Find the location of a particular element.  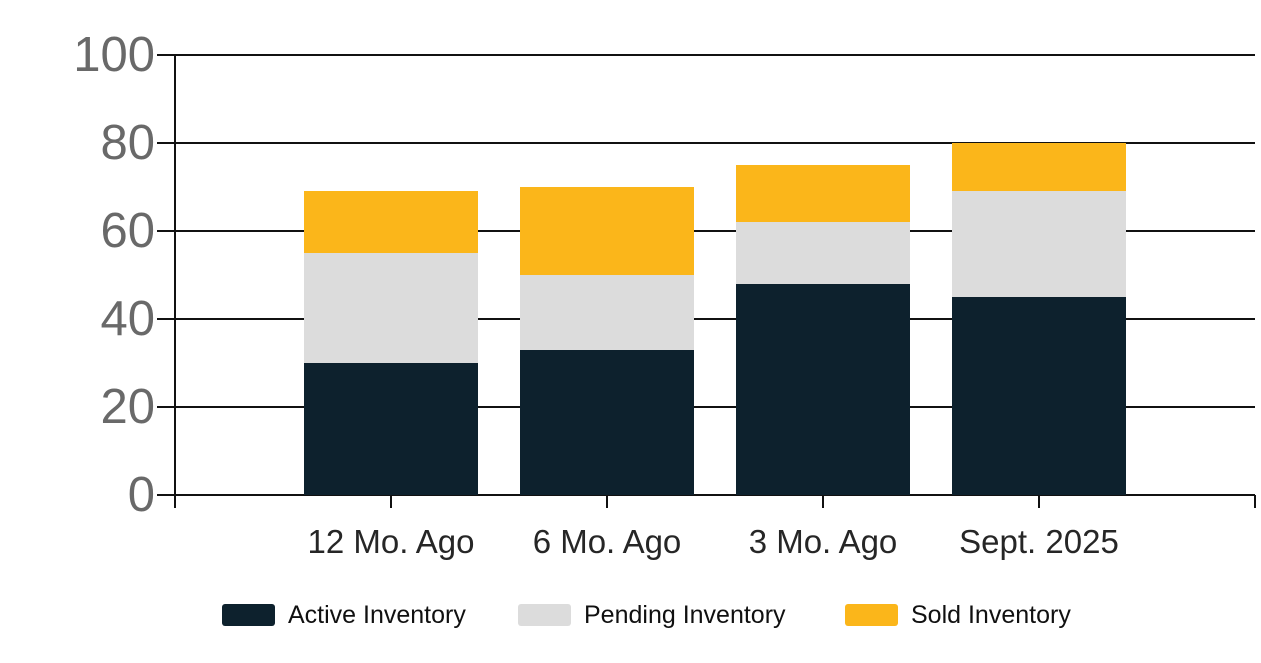

legend-label: Sold Inventory is located at coordinates (991, 615).